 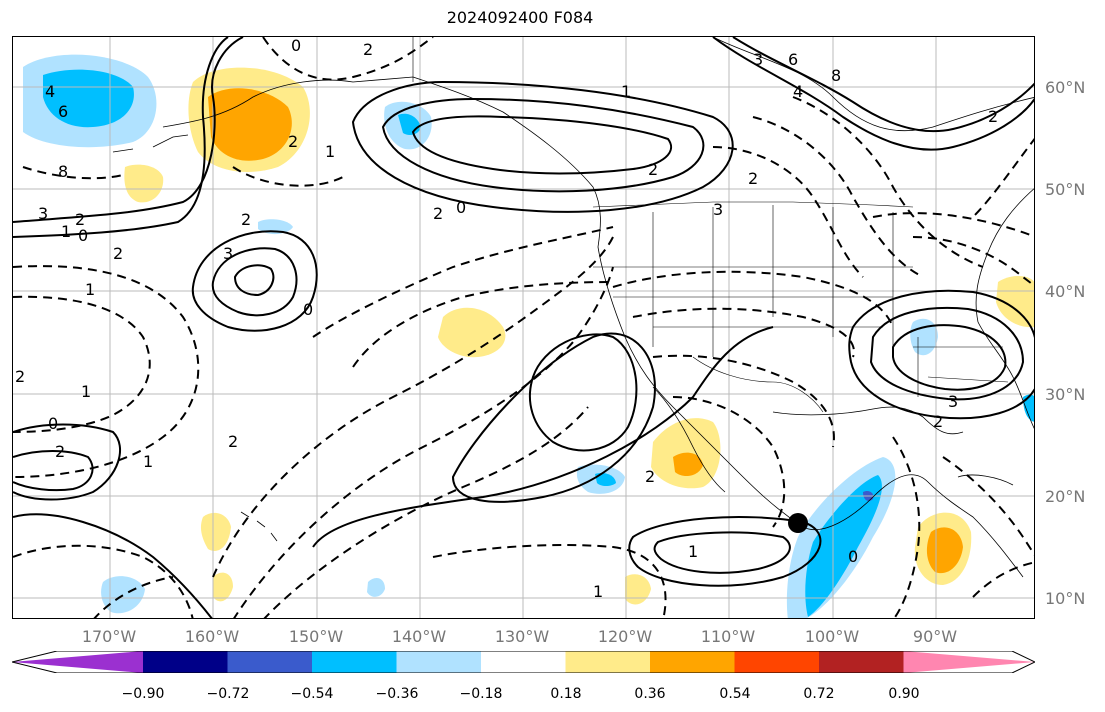 What do you see at coordinates (798, 91) in the screenshot?
I see `contour-label: 4` at bounding box center [798, 91].